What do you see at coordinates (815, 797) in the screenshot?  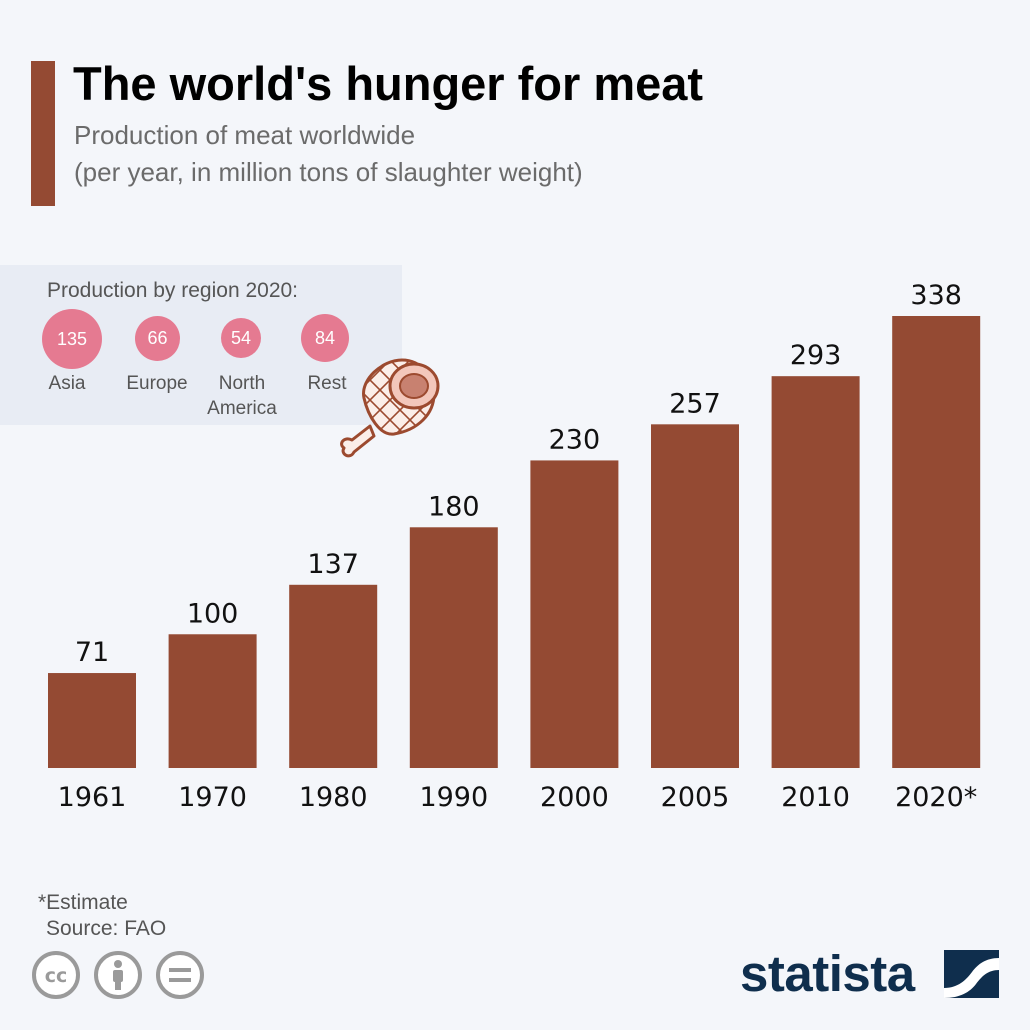 I see `x-tick-label-2010: 2010` at bounding box center [815, 797].